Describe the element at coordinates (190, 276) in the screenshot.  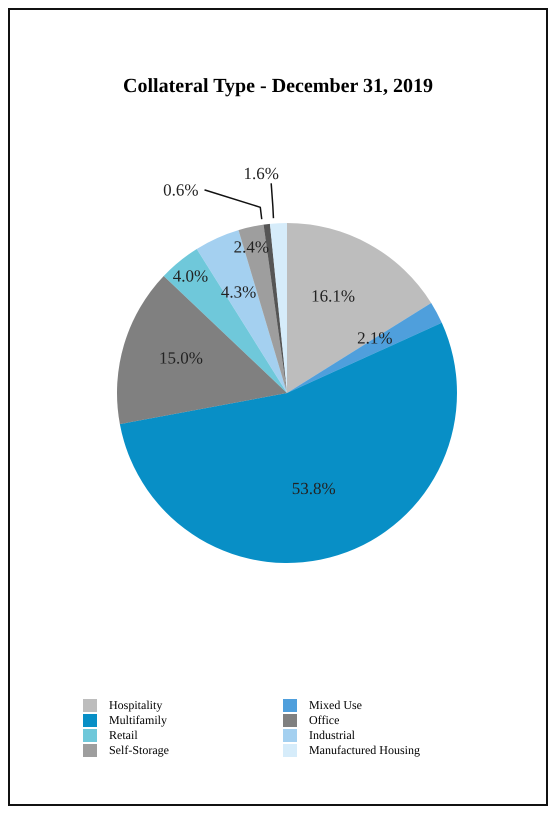
I see `data-label: 4.0%` at that location.